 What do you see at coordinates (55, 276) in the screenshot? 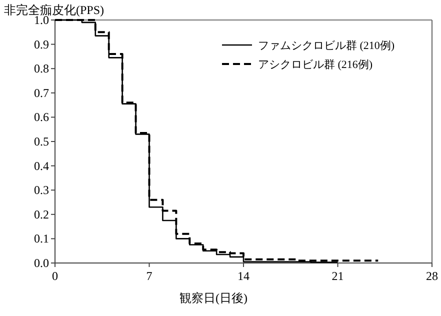
I see `x-tick-label: 0` at bounding box center [55, 276].